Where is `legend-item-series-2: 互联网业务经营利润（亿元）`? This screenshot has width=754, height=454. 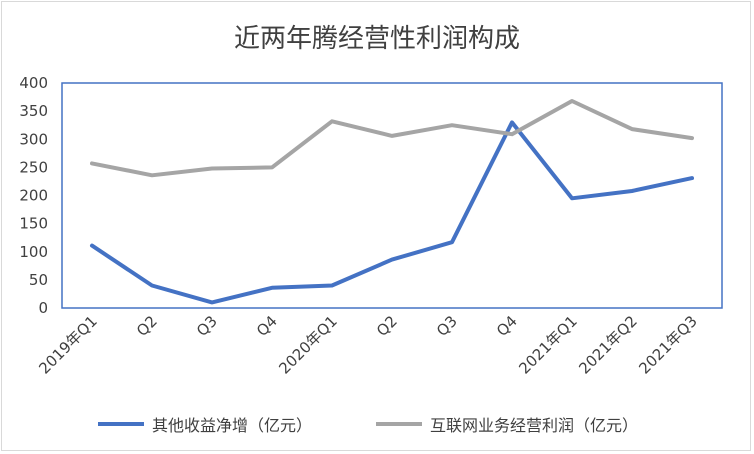 legend-item-series-2: 互联网业务经营利润（亿元） is located at coordinates (507, 424).